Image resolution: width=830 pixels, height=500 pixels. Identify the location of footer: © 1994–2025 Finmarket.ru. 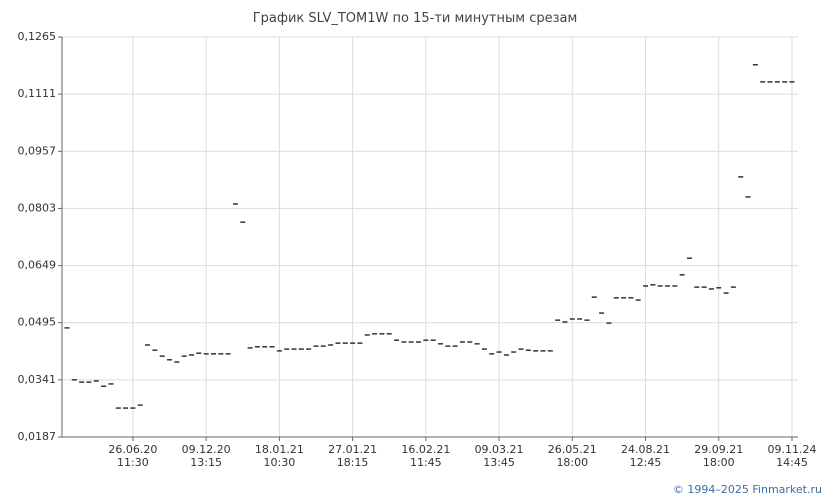
(747, 489).